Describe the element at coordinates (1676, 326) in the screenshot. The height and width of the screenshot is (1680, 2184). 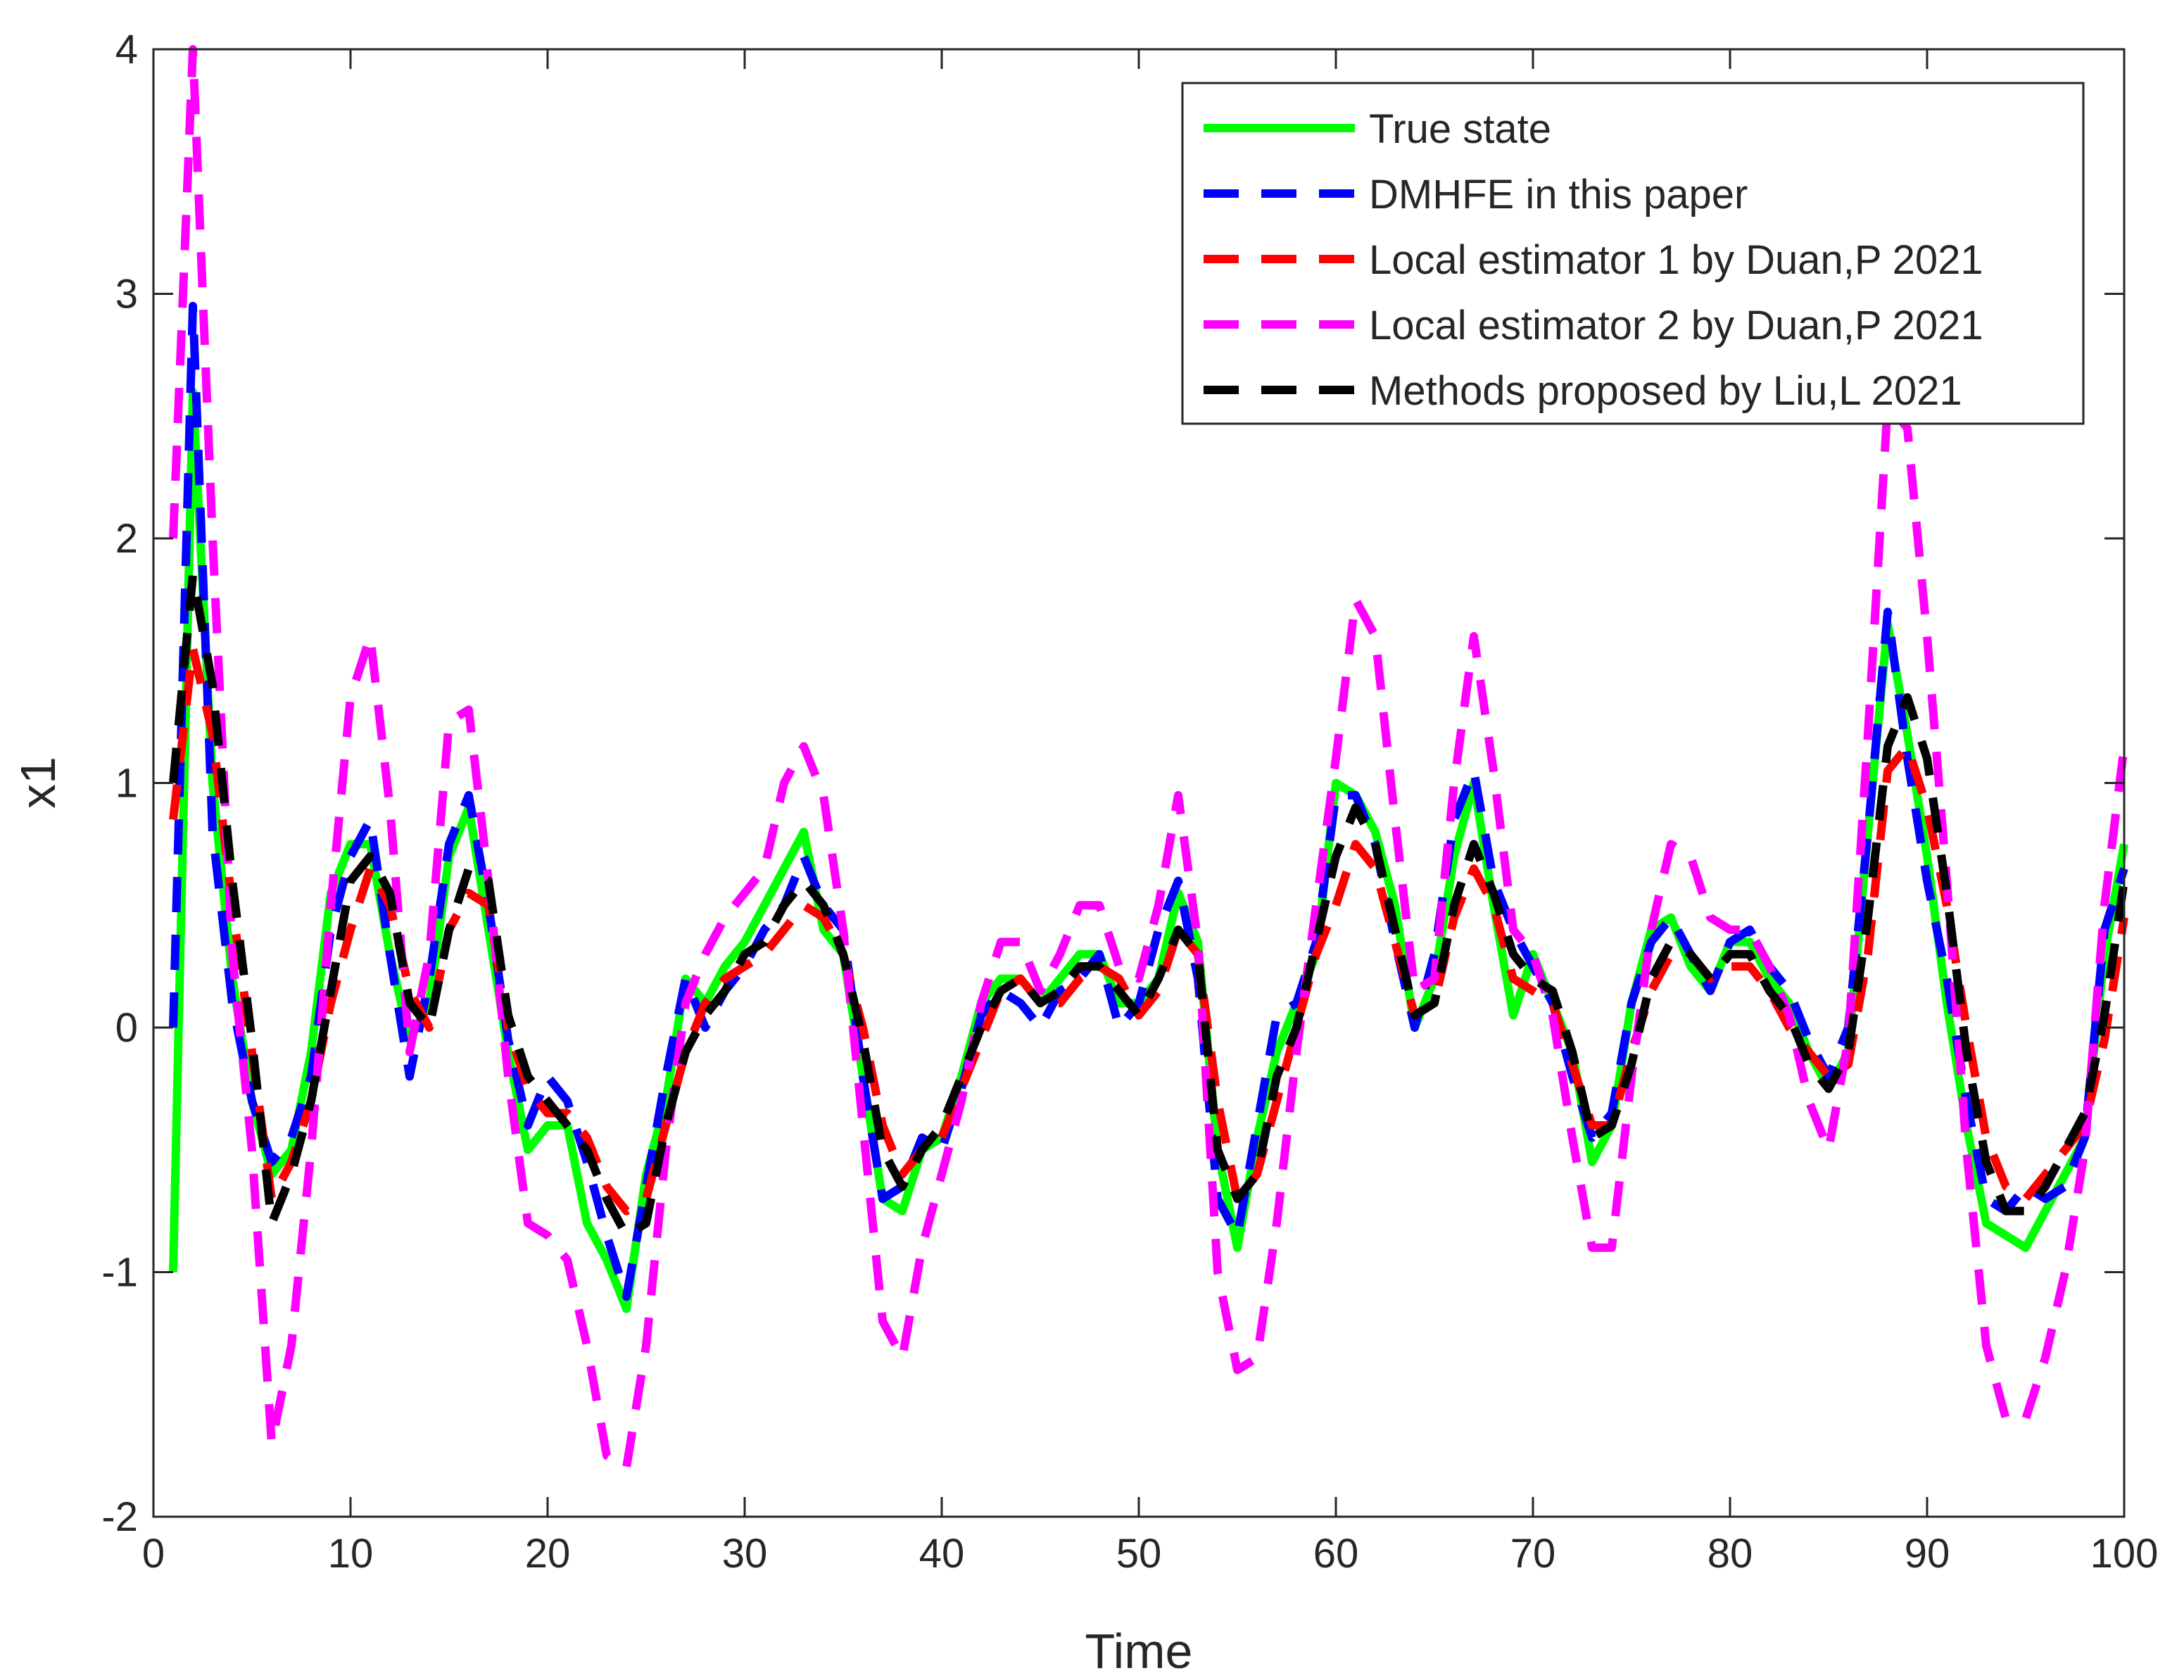
I see `legend-label-4: Local estimator 2 by Duan,P 2021` at that location.